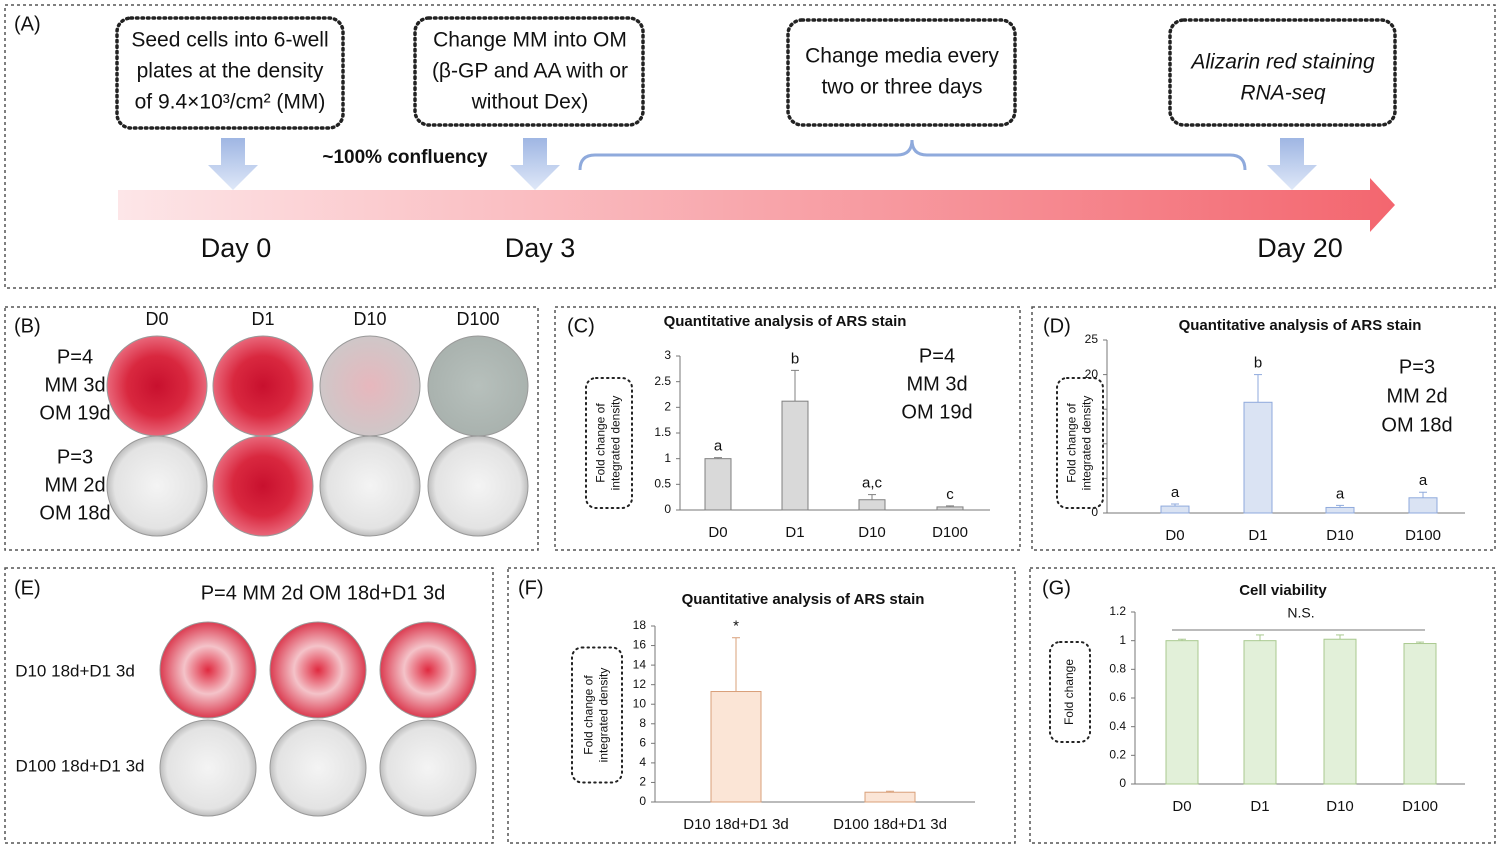 The width and height of the screenshot is (1500, 848). Describe the element at coordinates (1282, 62) in the screenshot. I see `step-text: Alizarin red staining` at that location.